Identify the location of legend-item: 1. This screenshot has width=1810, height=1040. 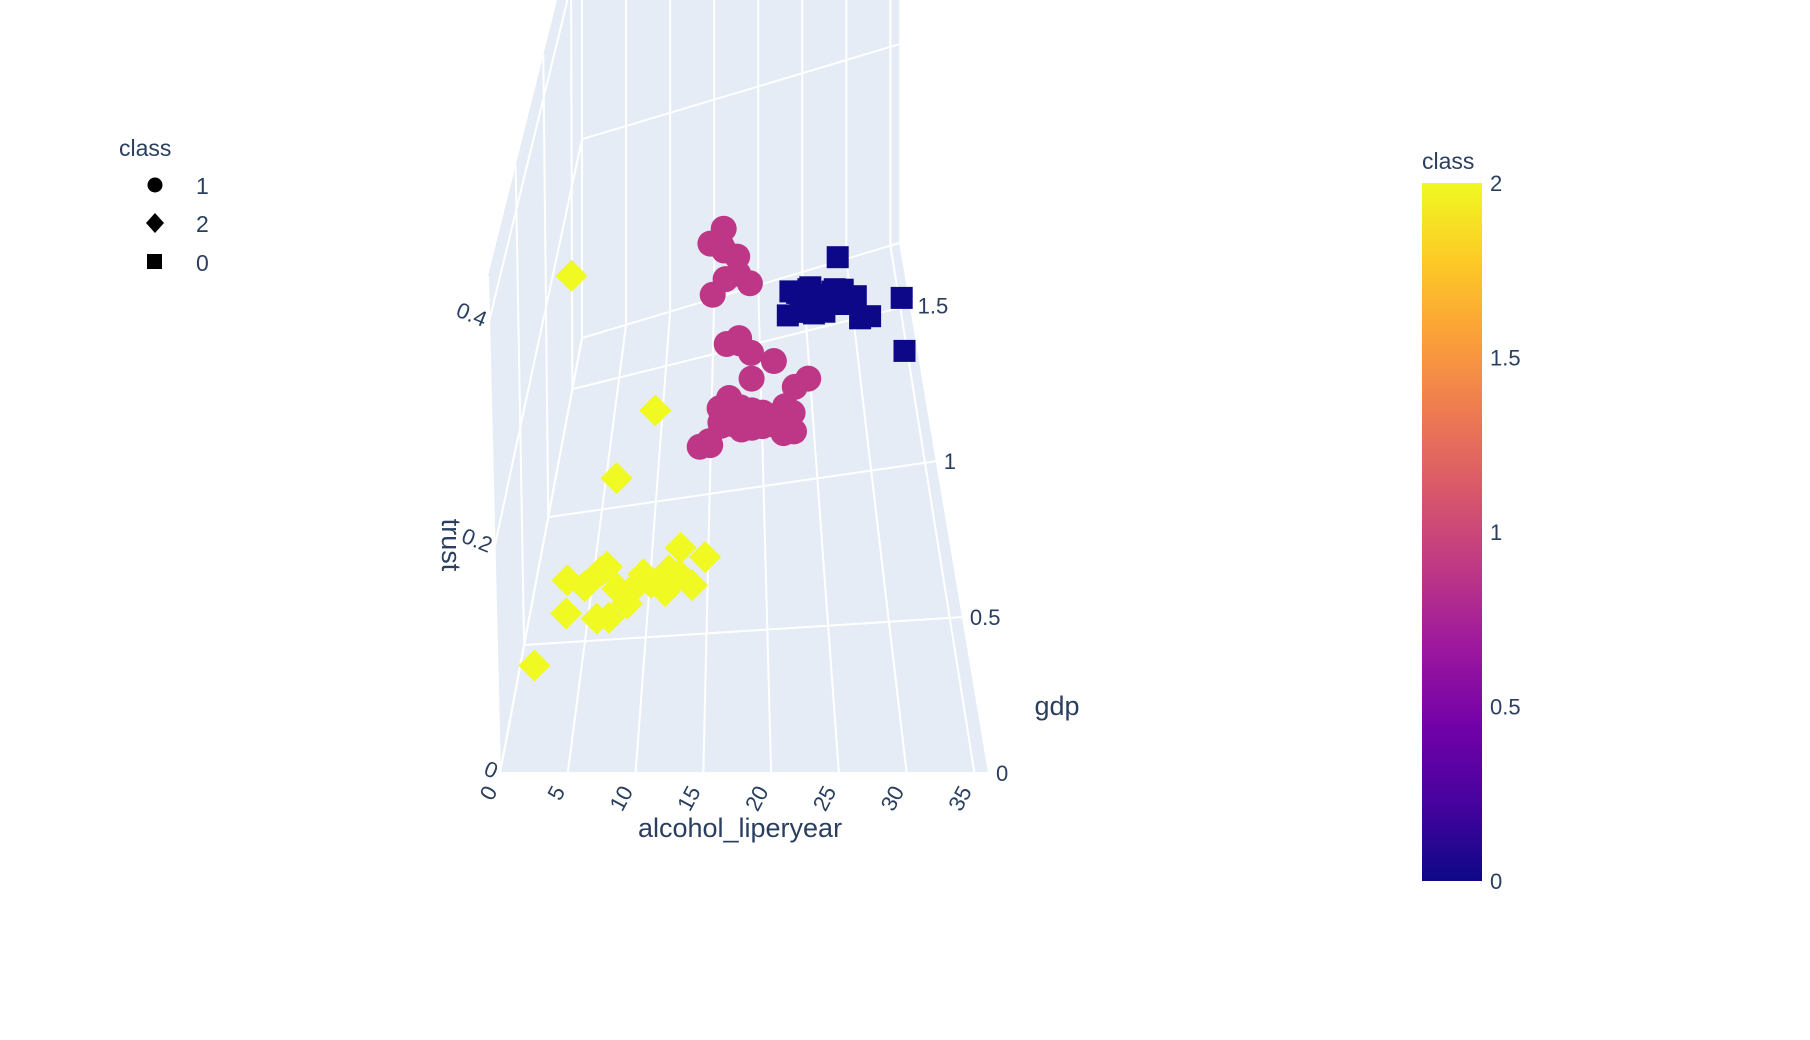
(178, 186).